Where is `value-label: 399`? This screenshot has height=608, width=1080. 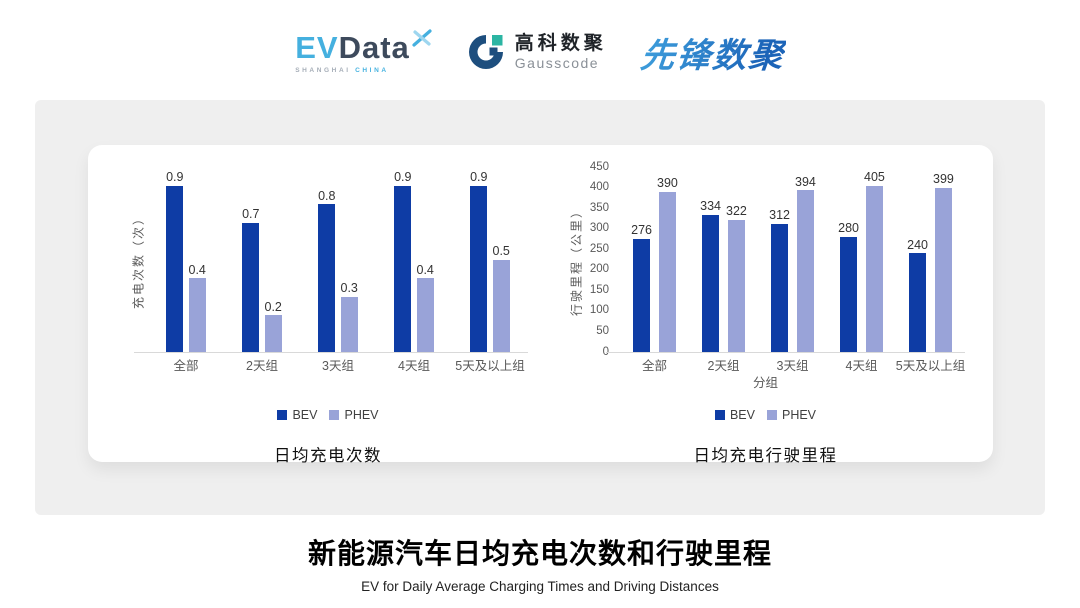
value-label: 399 is located at coordinates (943, 179).